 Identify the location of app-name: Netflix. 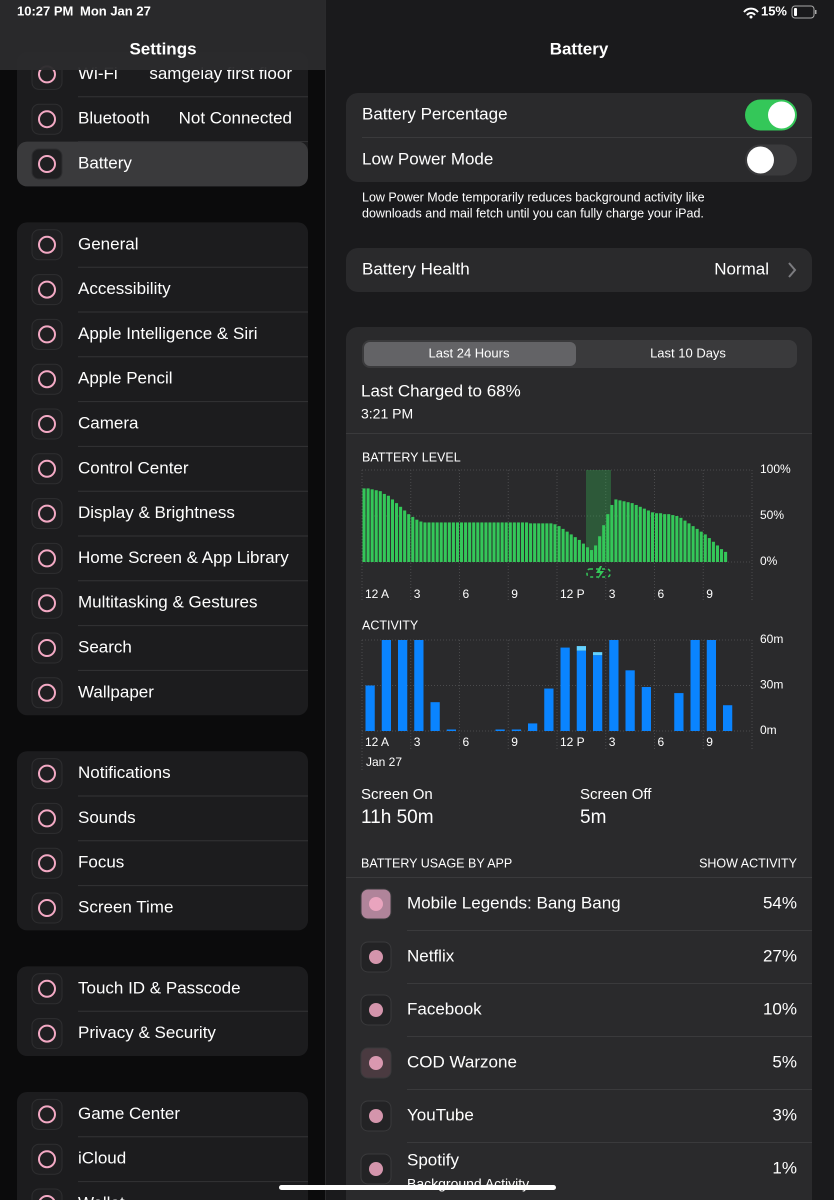
(431, 955).